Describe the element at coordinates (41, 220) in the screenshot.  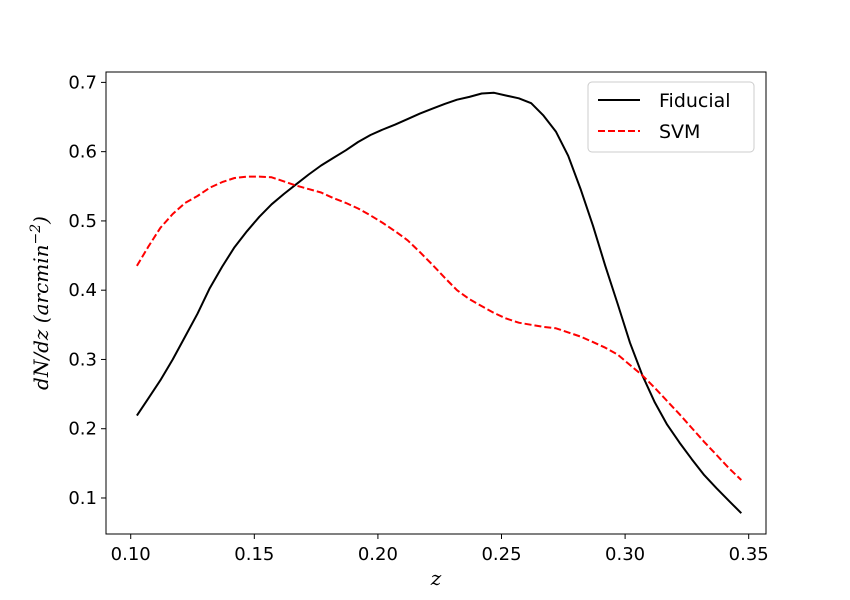
I see `y-axis-label-close: )` at that location.